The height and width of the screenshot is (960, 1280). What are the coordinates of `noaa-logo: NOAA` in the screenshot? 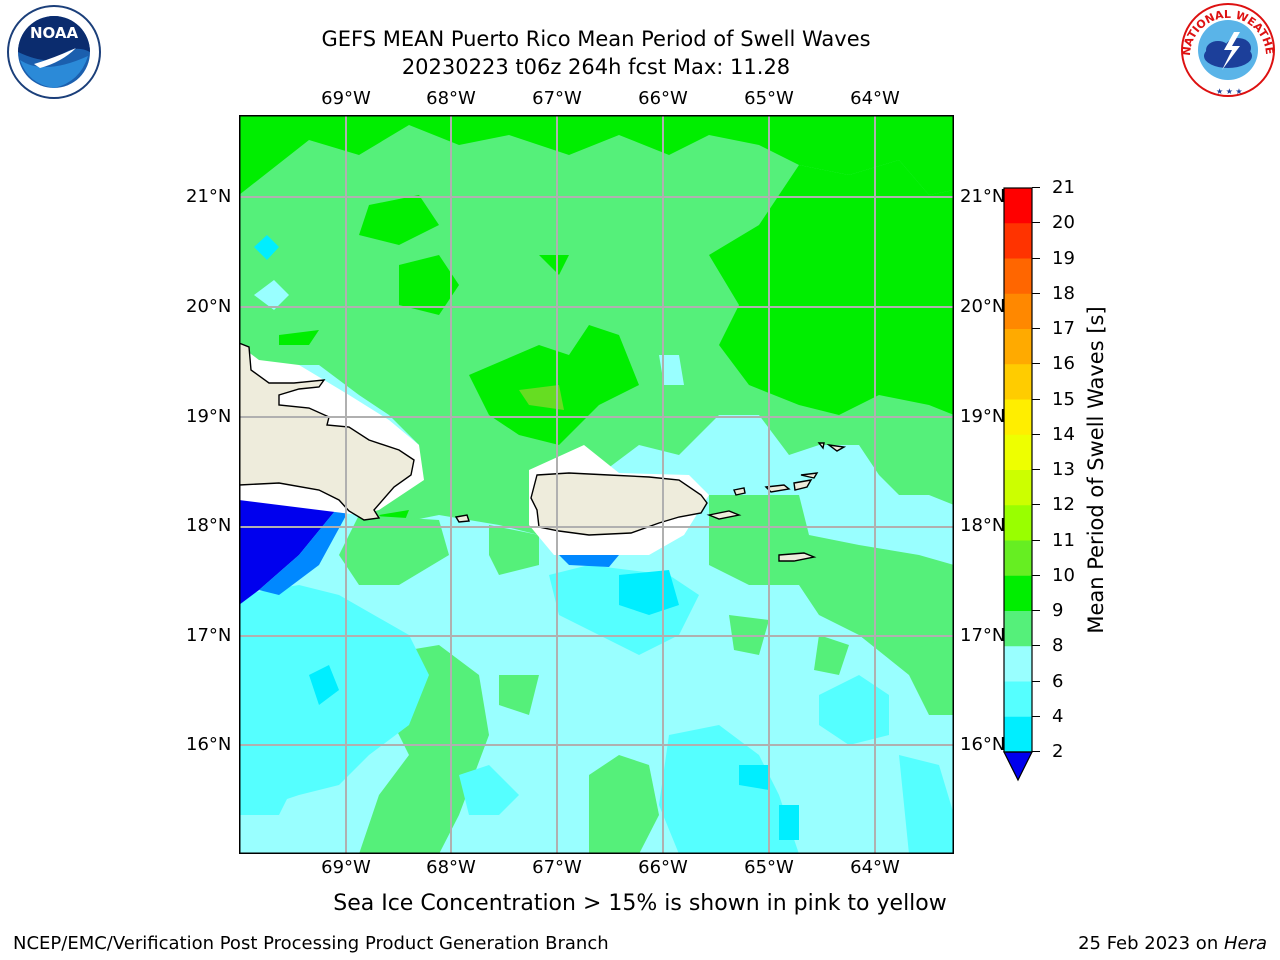 It's located at (54, 54).